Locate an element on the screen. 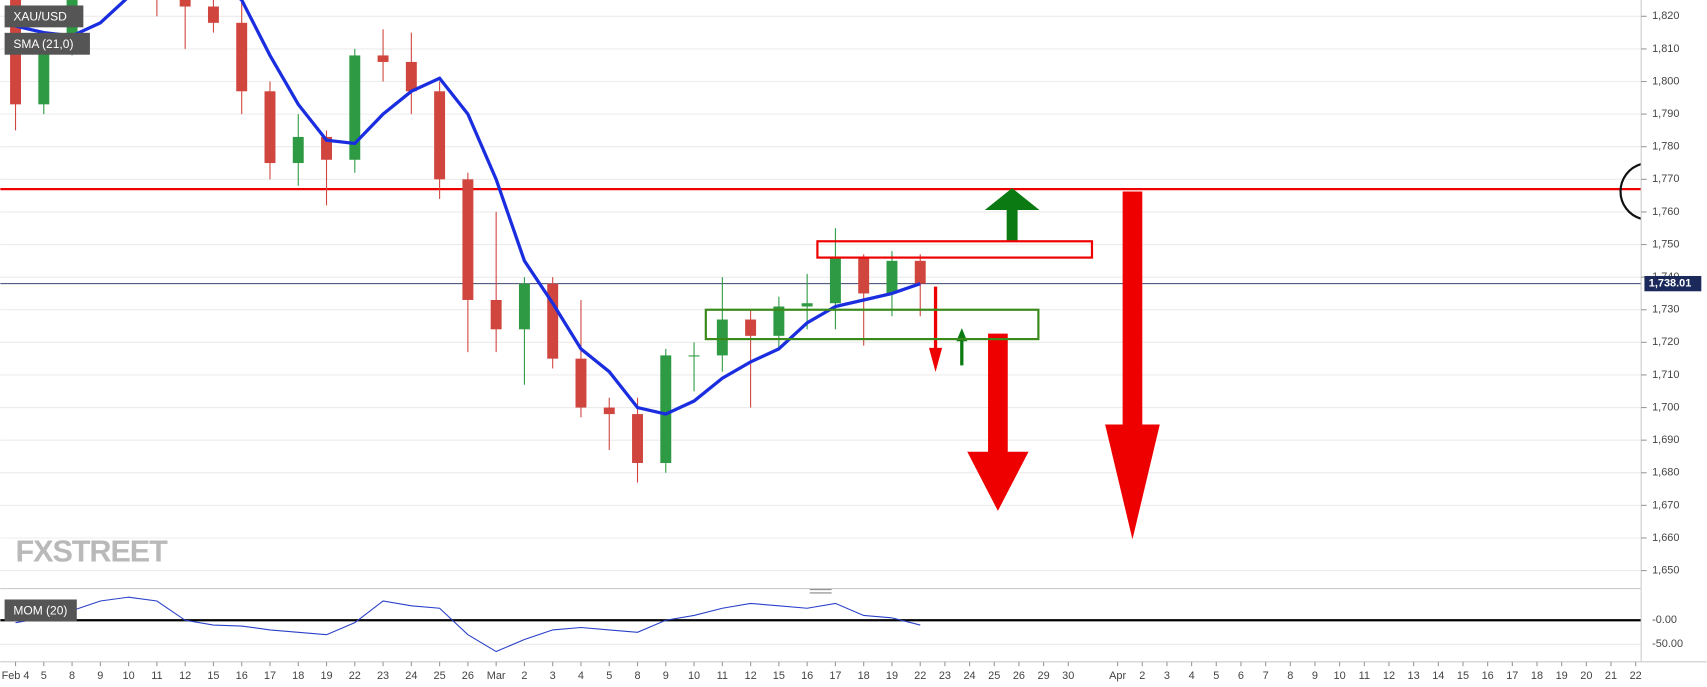  x-tick-label: 24 is located at coordinates (411, 676).